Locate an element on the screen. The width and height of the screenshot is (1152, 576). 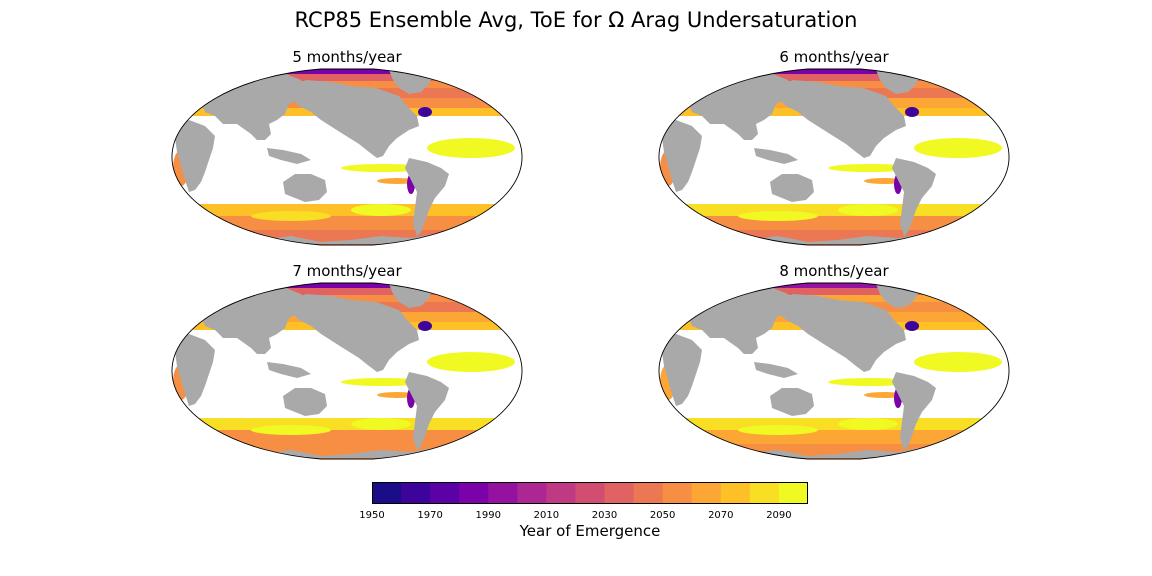
colorbar-tick-label: 2010 is located at coordinates (546, 515).